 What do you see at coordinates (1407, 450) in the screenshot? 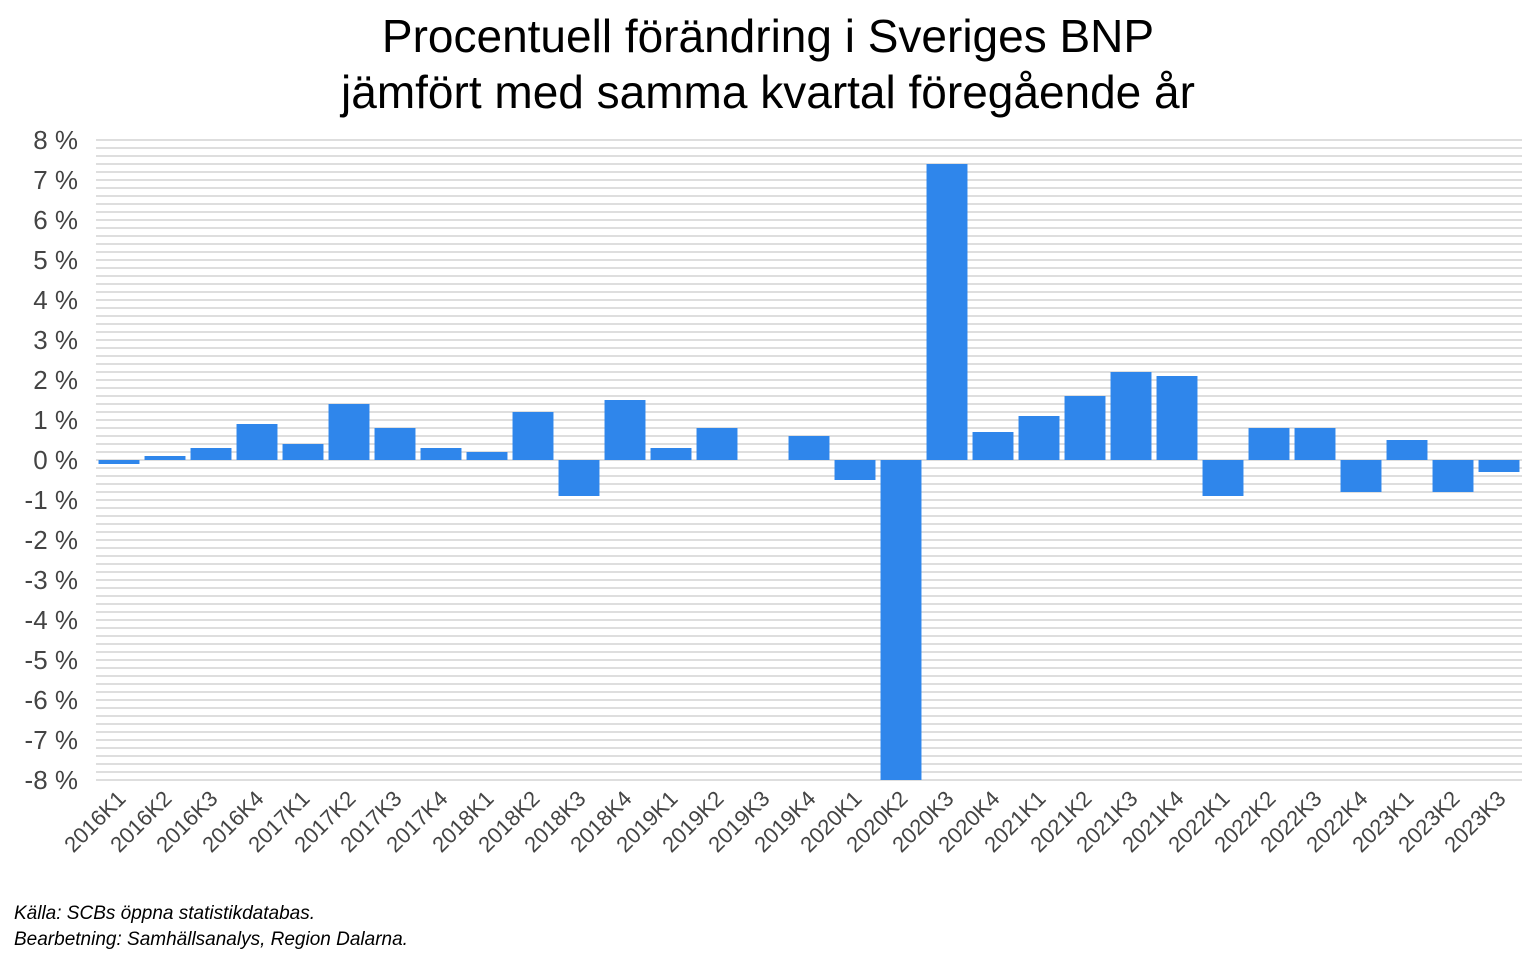
I see `bar-2023K1` at bounding box center [1407, 450].